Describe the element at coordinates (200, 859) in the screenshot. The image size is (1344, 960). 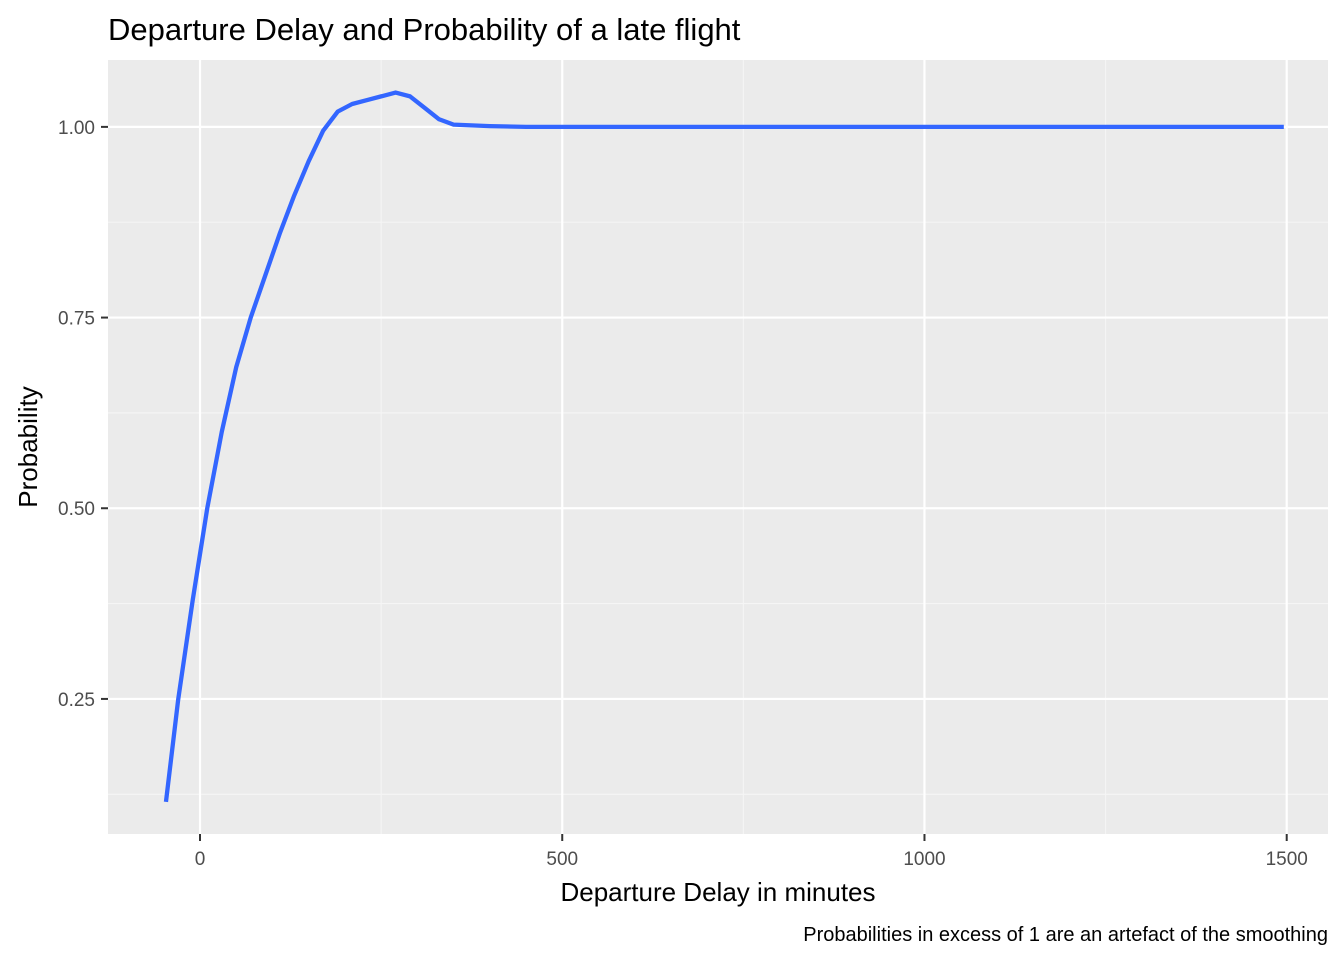
I see `x-tick-label: 0` at that location.